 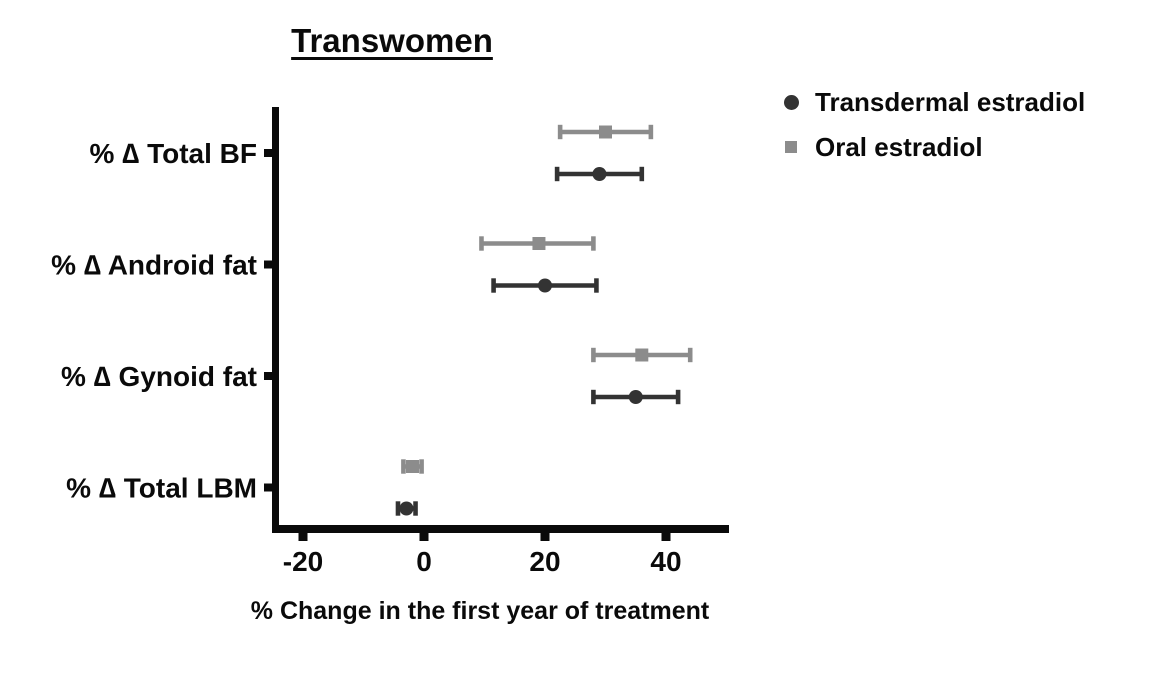 I want to click on legend: Transdermal estradiol Oral estradiol, so click(x=926, y=124).